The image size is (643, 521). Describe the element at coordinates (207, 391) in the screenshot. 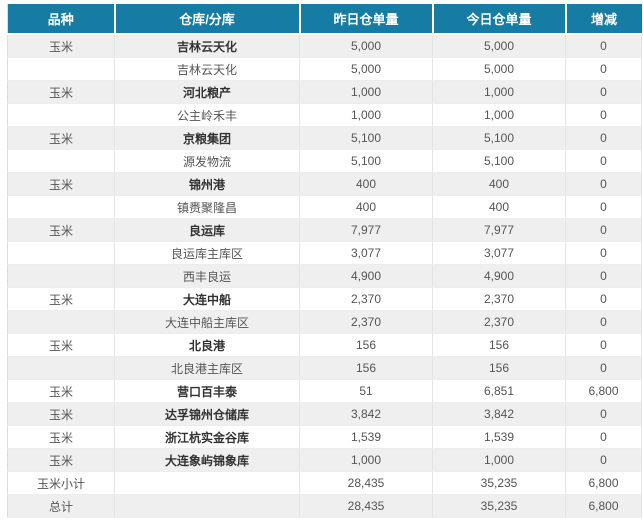

I see `warehouse-cell: 营口百丰泰` at that location.